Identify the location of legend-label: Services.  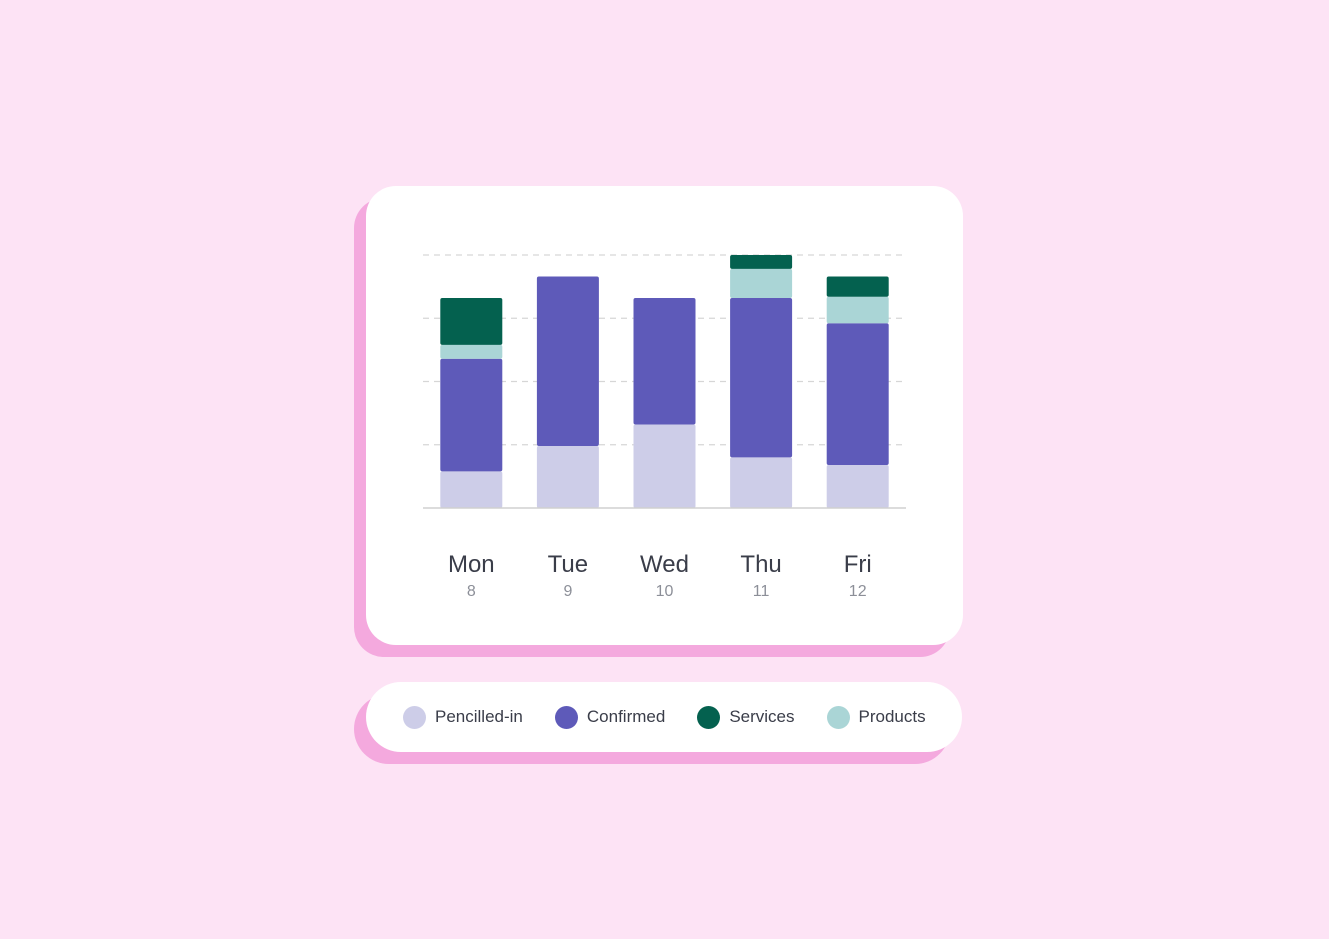
(762, 716).